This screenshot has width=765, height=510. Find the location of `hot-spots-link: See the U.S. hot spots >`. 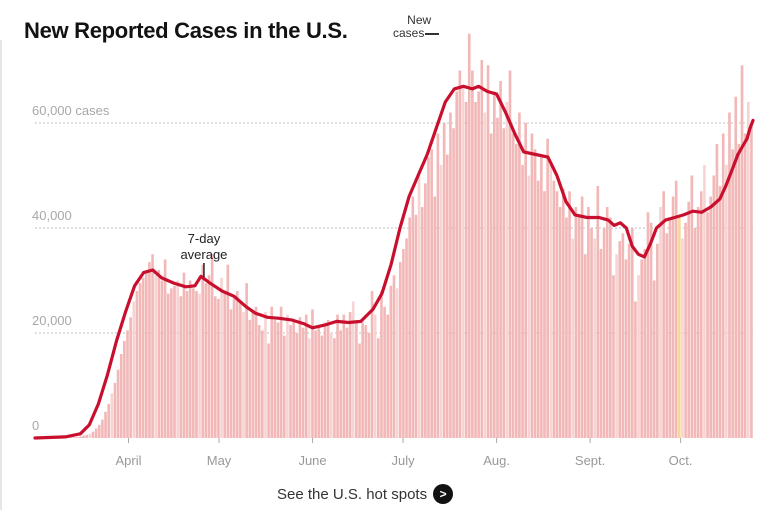

hot-spots-link: See the U.S. hot spots > is located at coordinates (365, 494).